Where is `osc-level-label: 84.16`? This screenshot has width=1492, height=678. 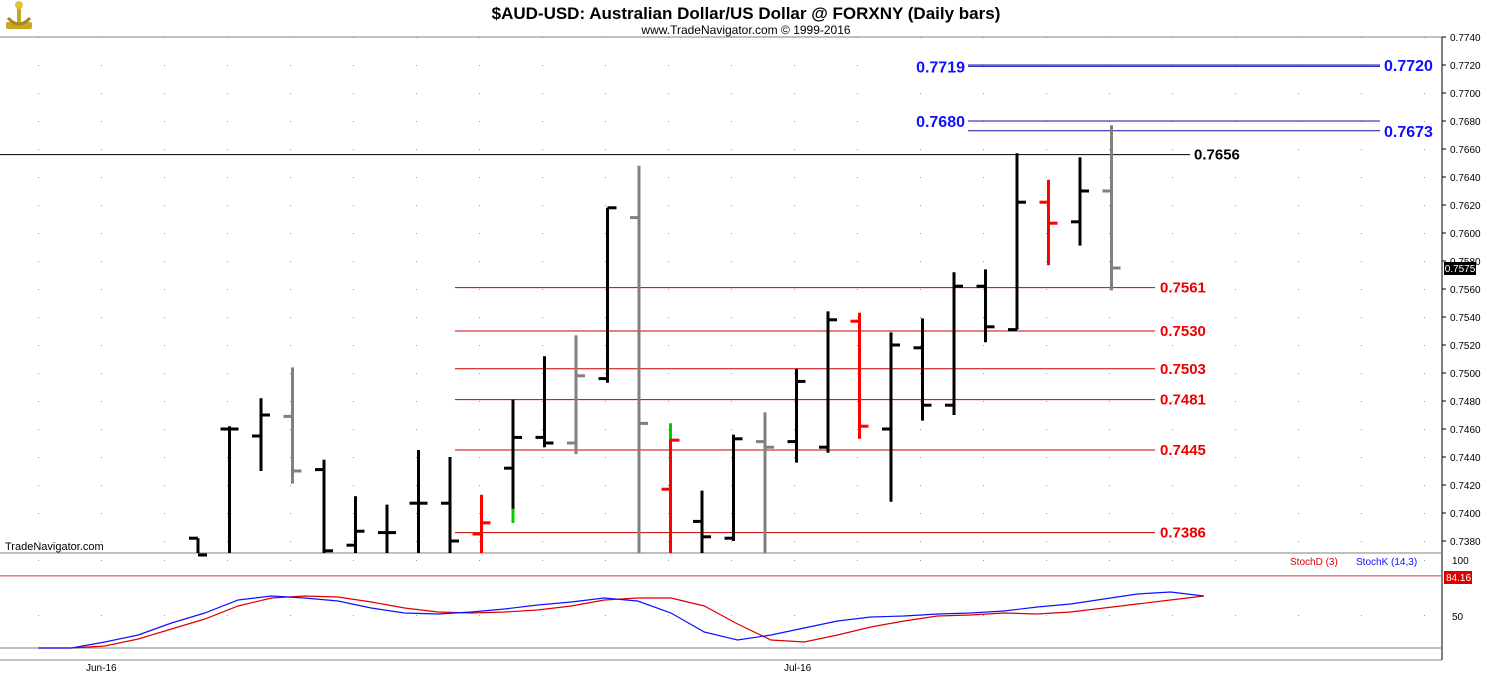 osc-level-label: 84.16 is located at coordinates (1458, 578).